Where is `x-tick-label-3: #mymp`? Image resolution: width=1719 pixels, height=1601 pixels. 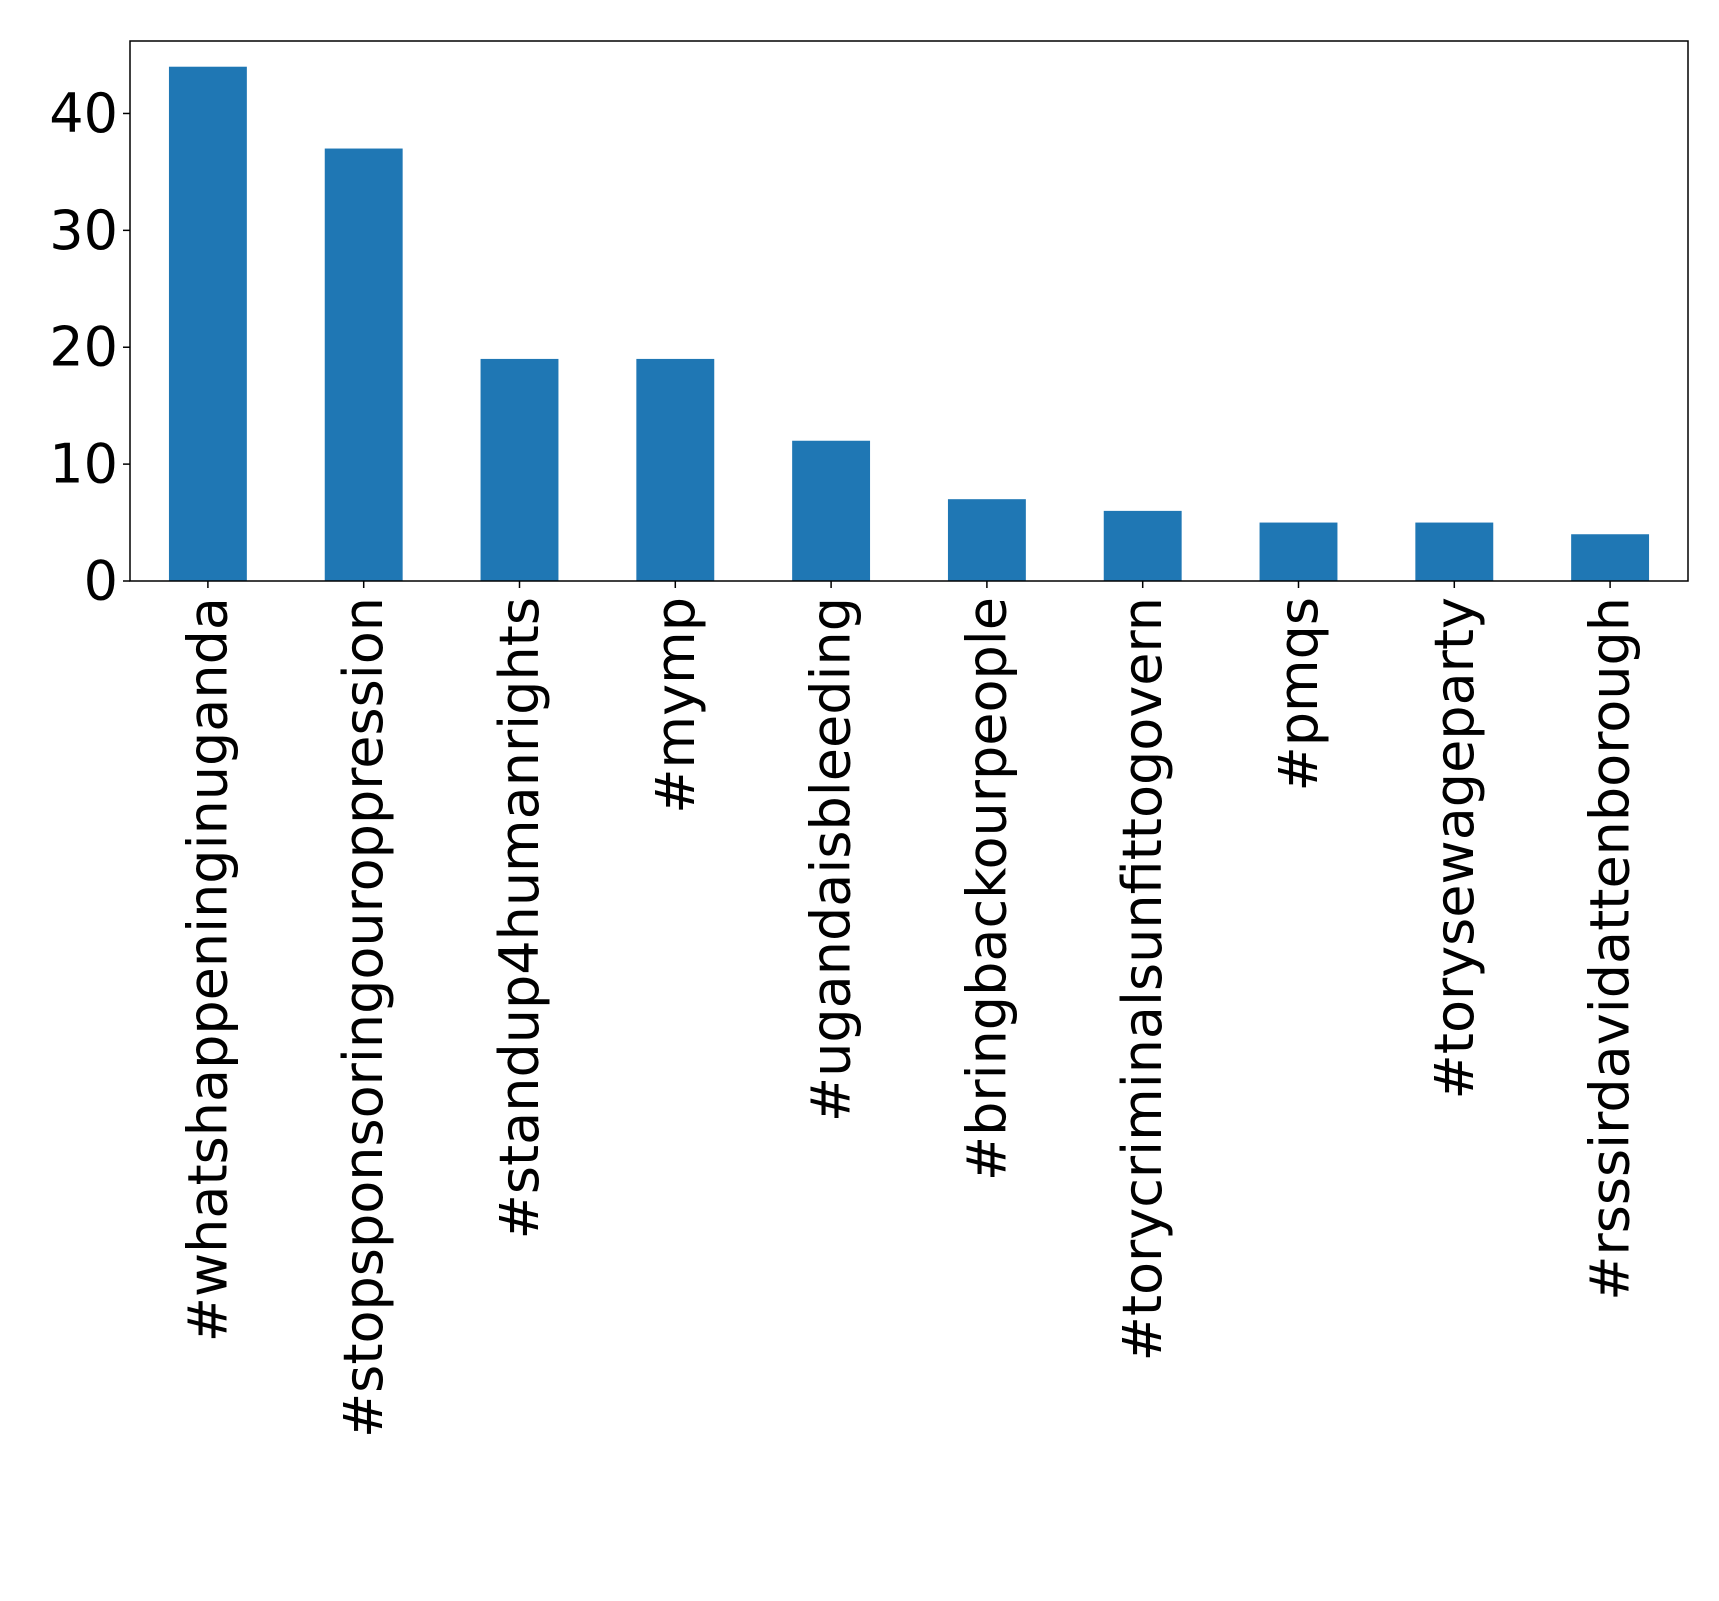 x-tick-label-3: #mymp is located at coordinates (675, 705).